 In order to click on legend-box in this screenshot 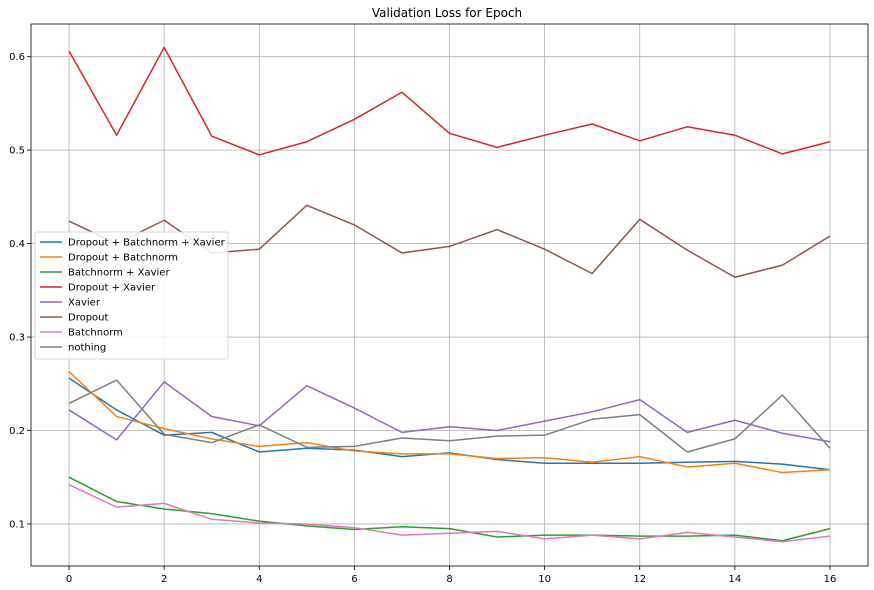, I will do `click(131, 295)`.